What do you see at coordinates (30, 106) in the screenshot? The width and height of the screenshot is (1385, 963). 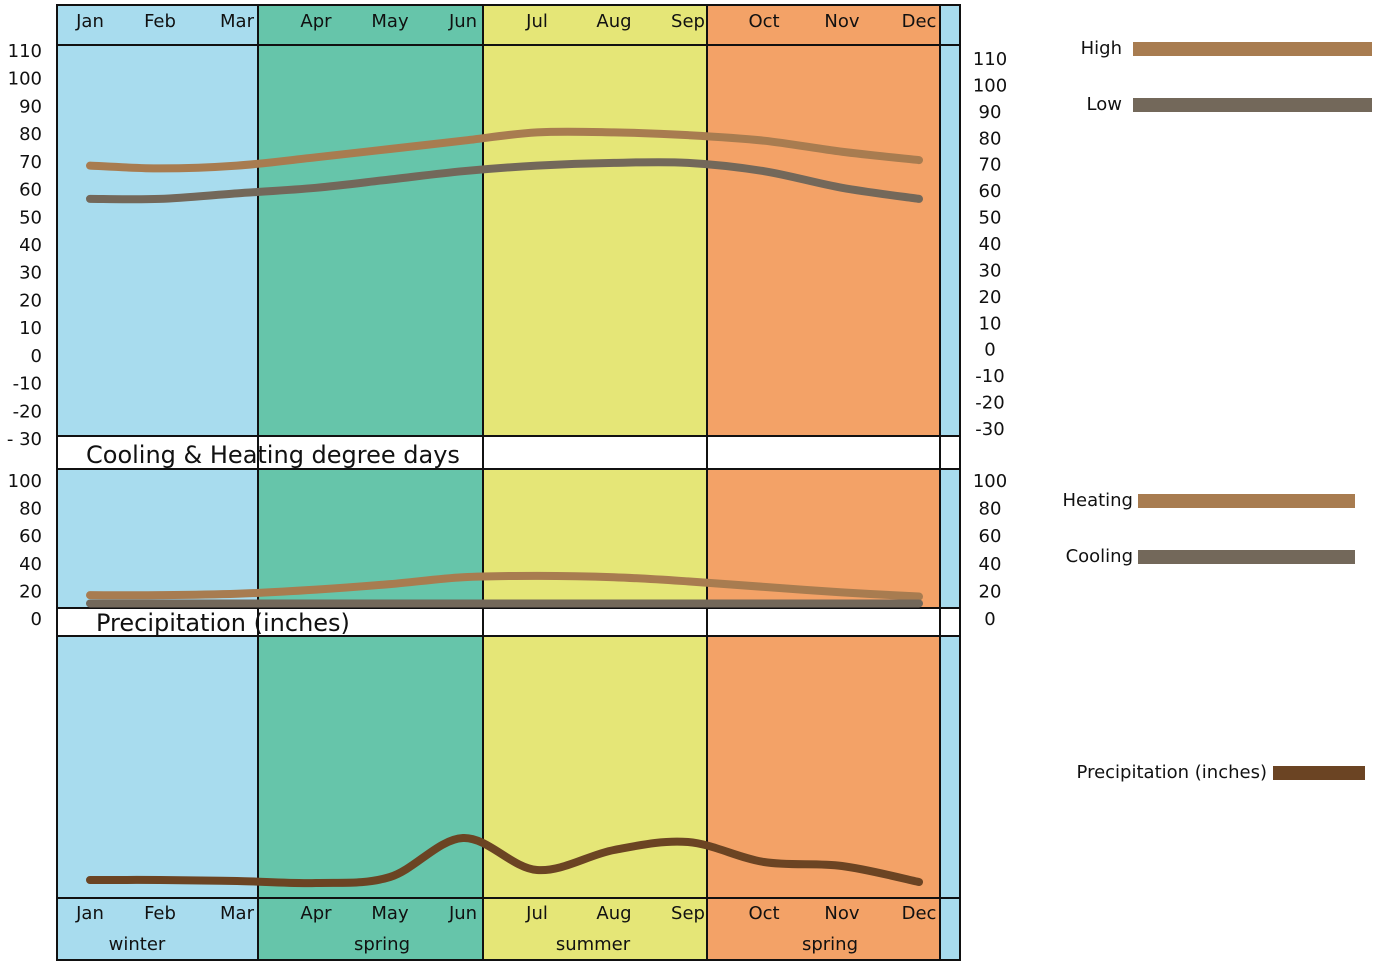 I see `y-tick-label: 90` at bounding box center [30, 106].